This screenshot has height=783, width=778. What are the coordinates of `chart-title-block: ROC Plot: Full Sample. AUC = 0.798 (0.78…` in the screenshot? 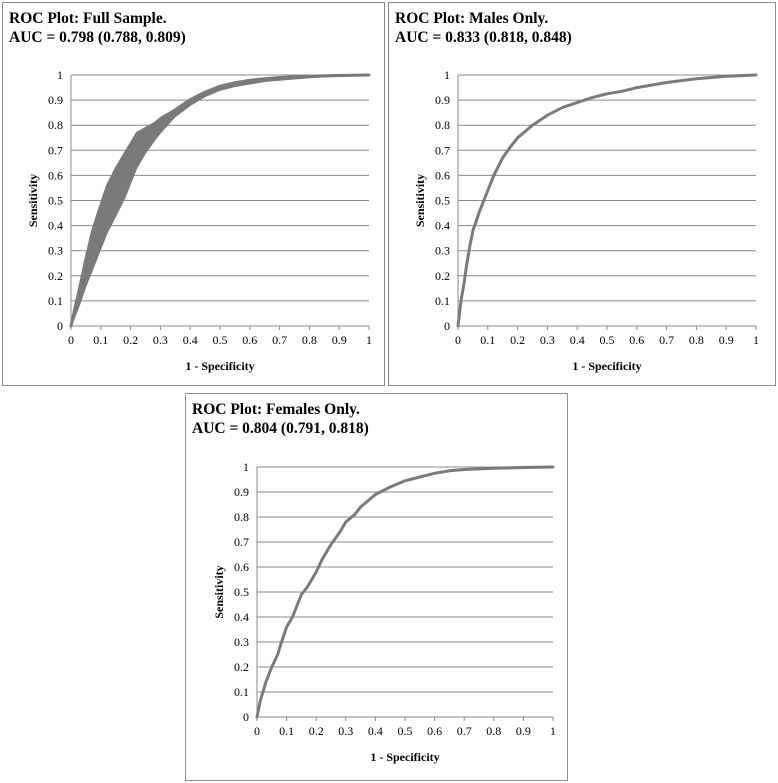 It's located at (97, 28).